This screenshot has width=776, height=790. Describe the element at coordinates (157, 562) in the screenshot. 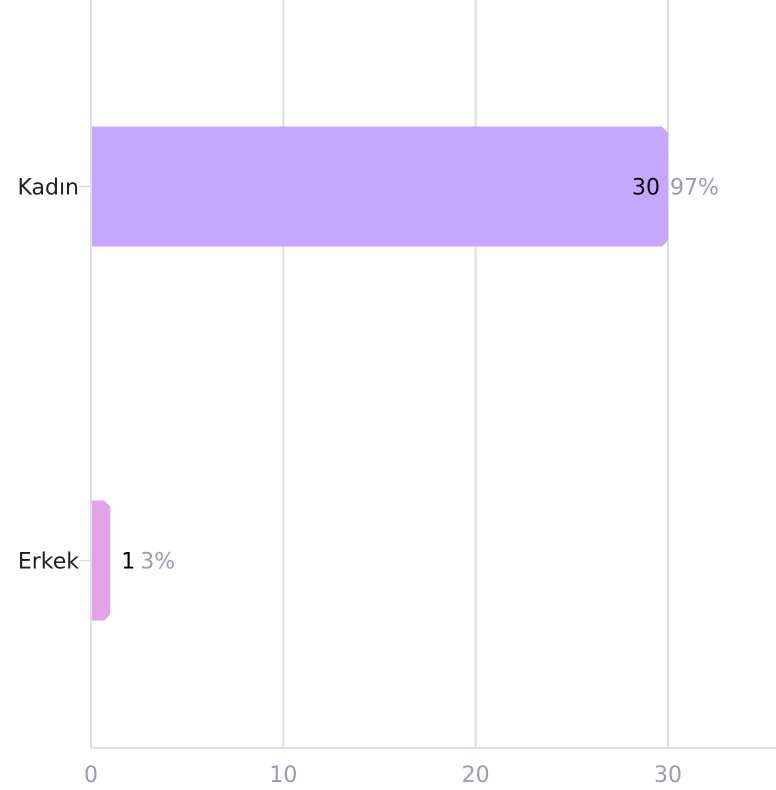

I see `percent-label: 3%` at that location.